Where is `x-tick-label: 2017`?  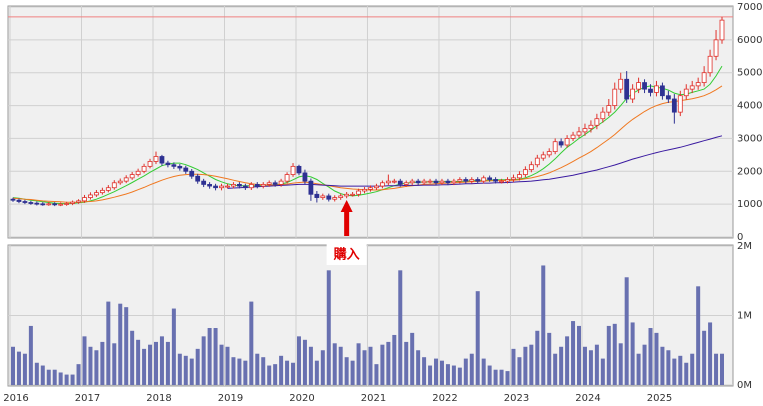
x-tick-label: 2017 is located at coordinates (87, 398).